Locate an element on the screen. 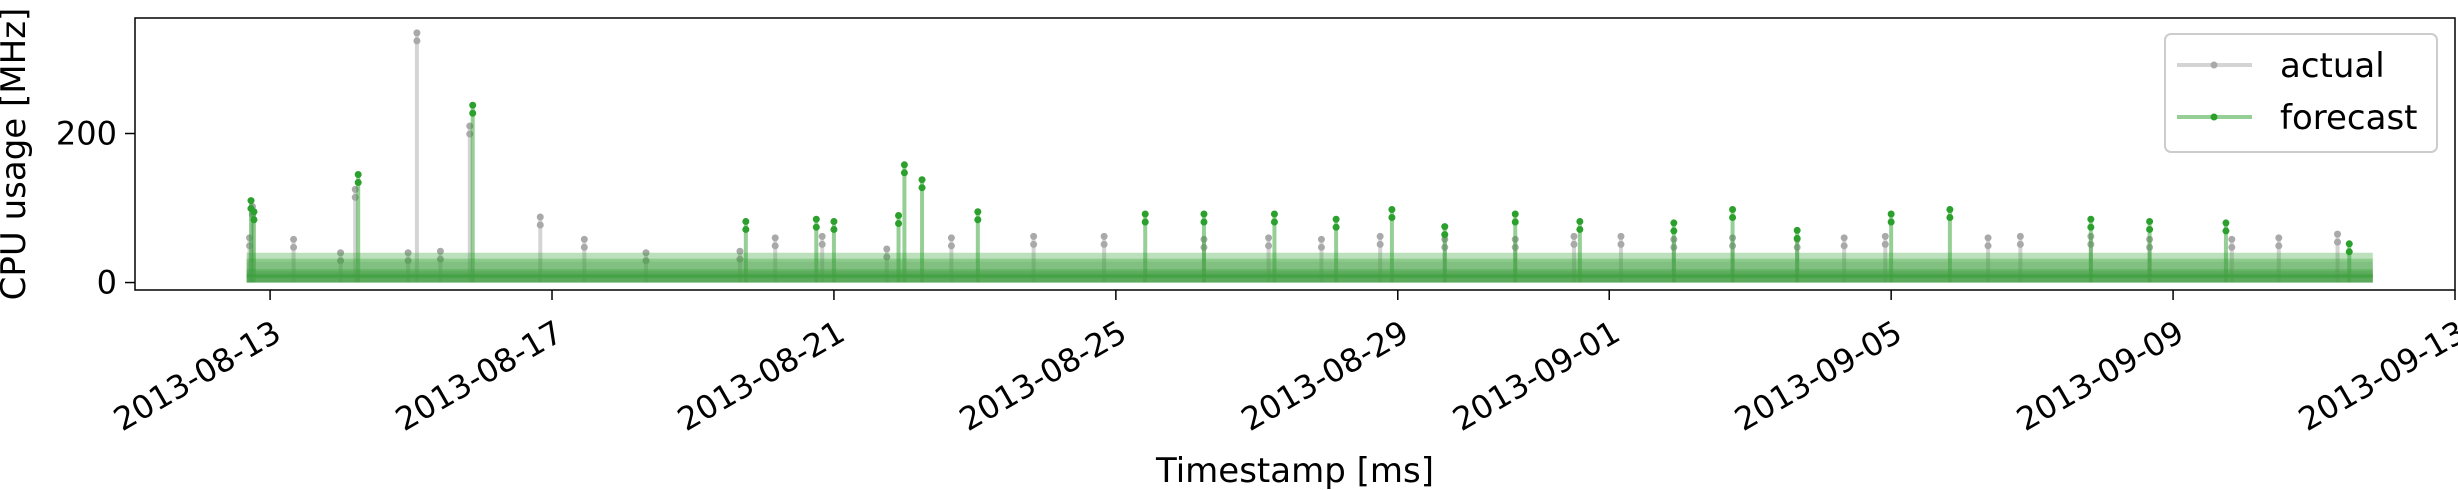  x-tick-label-0: 2013-08-13 is located at coordinates (197, 376).